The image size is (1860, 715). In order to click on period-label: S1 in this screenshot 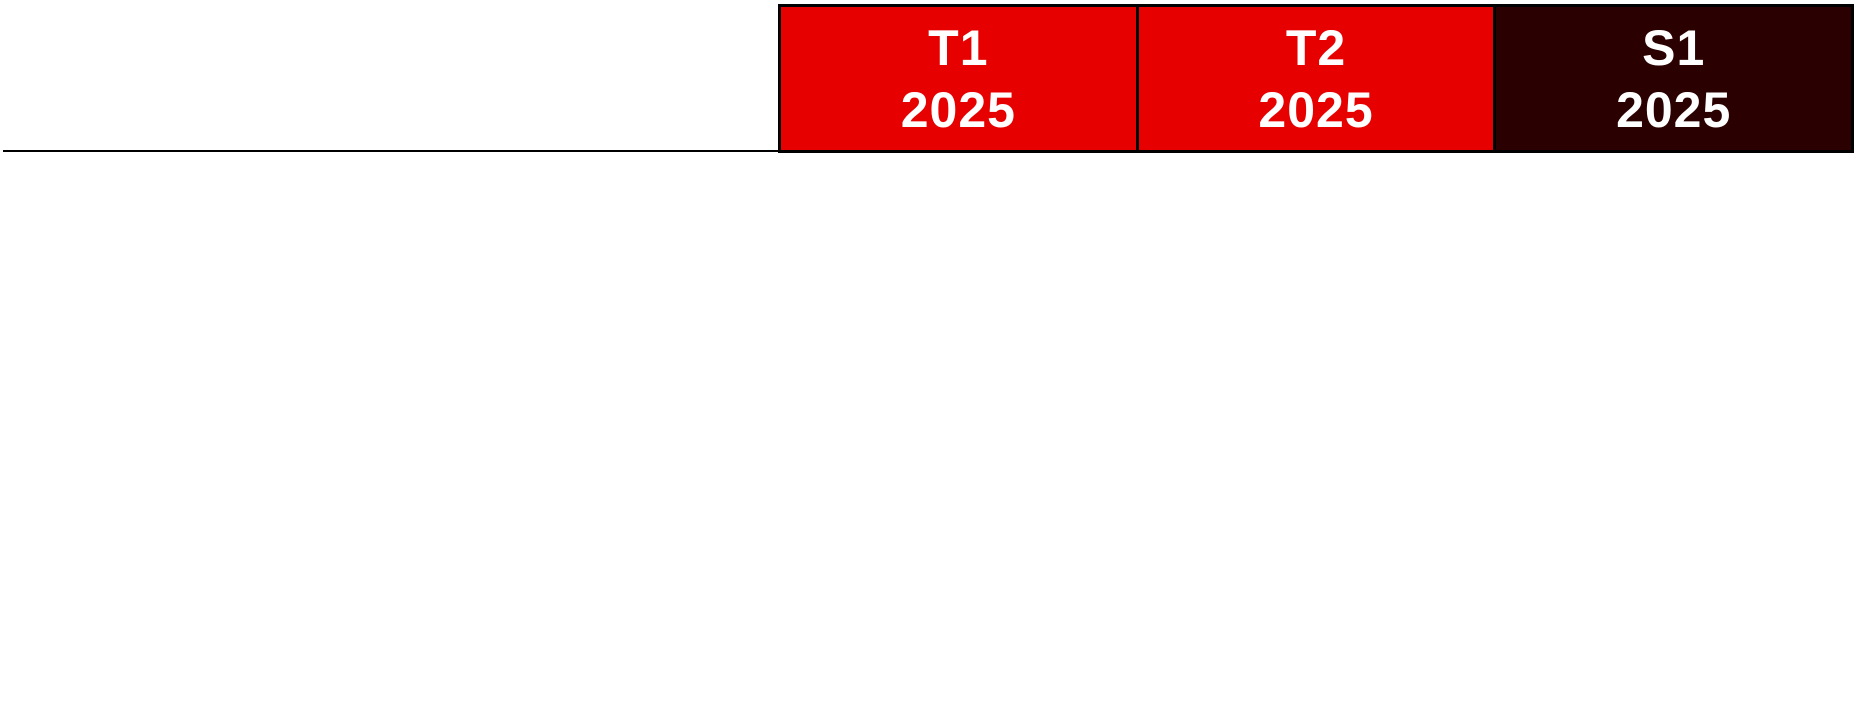, I will do `click(1674, 47)`.